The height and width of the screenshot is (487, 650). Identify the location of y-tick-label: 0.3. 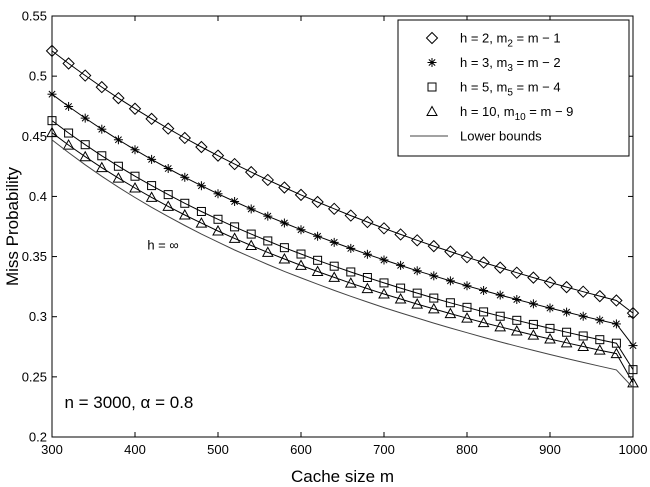
(38, 316).